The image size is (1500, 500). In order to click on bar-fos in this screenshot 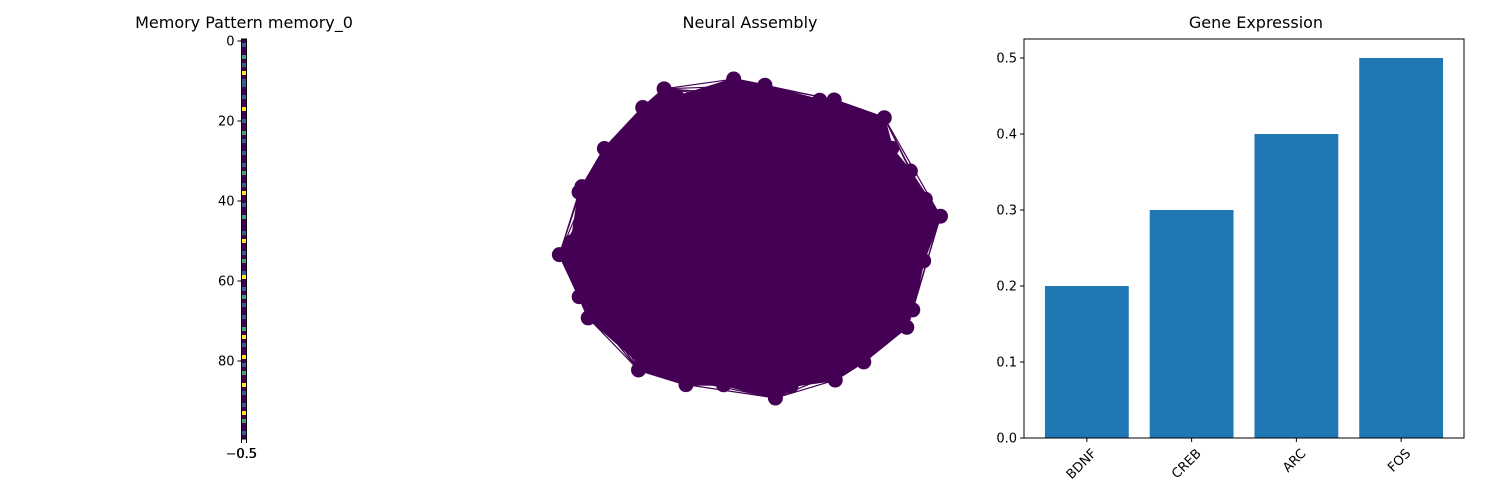, I will do `click(1401, 248)`.